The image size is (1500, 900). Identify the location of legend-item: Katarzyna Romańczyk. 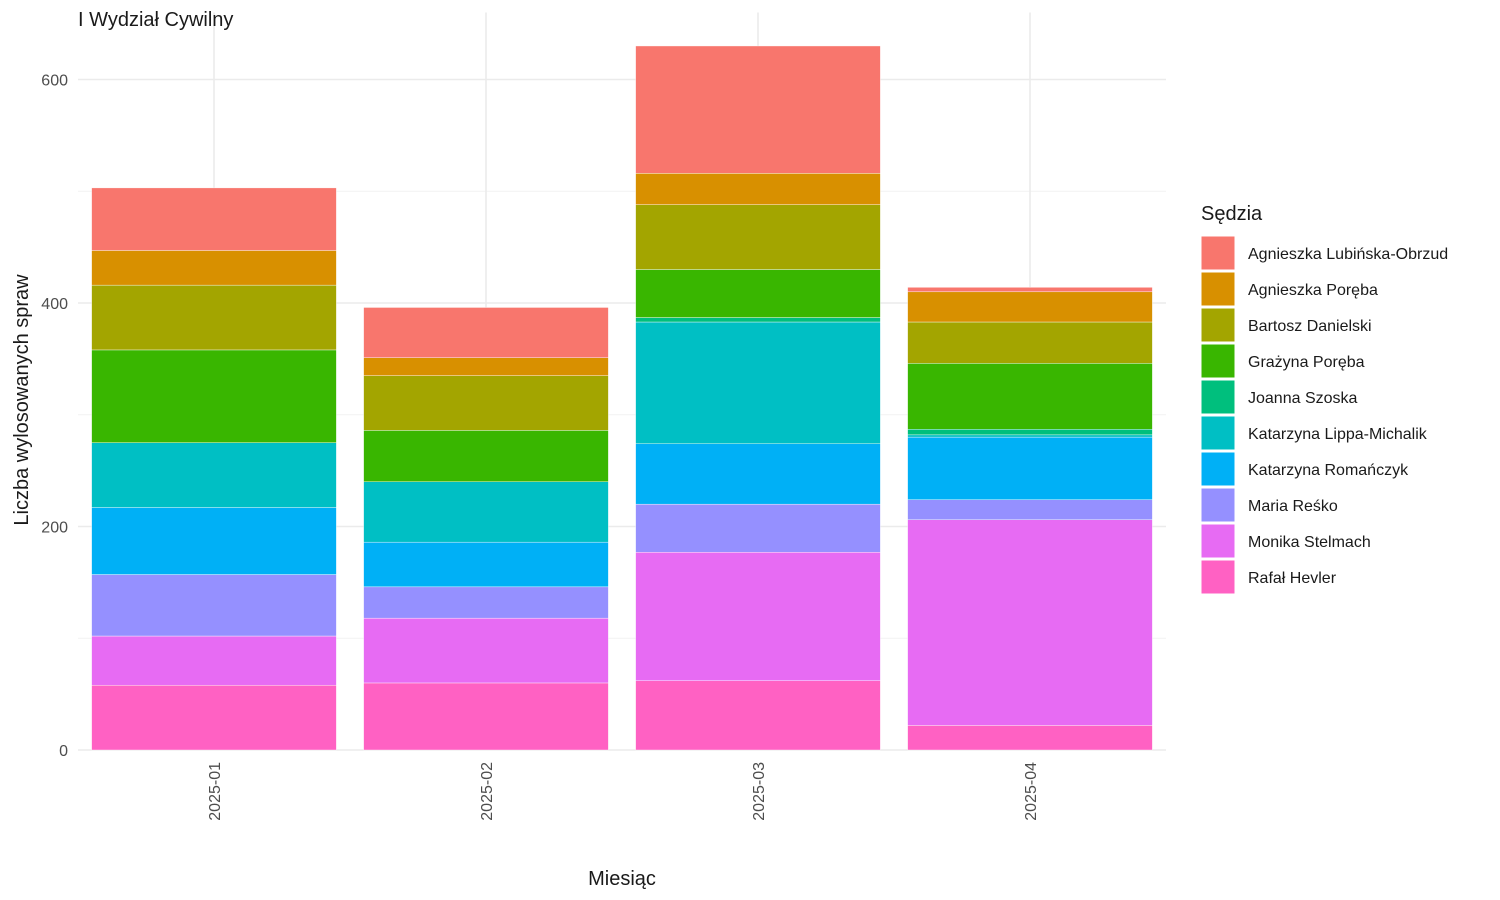
(1304, 469).